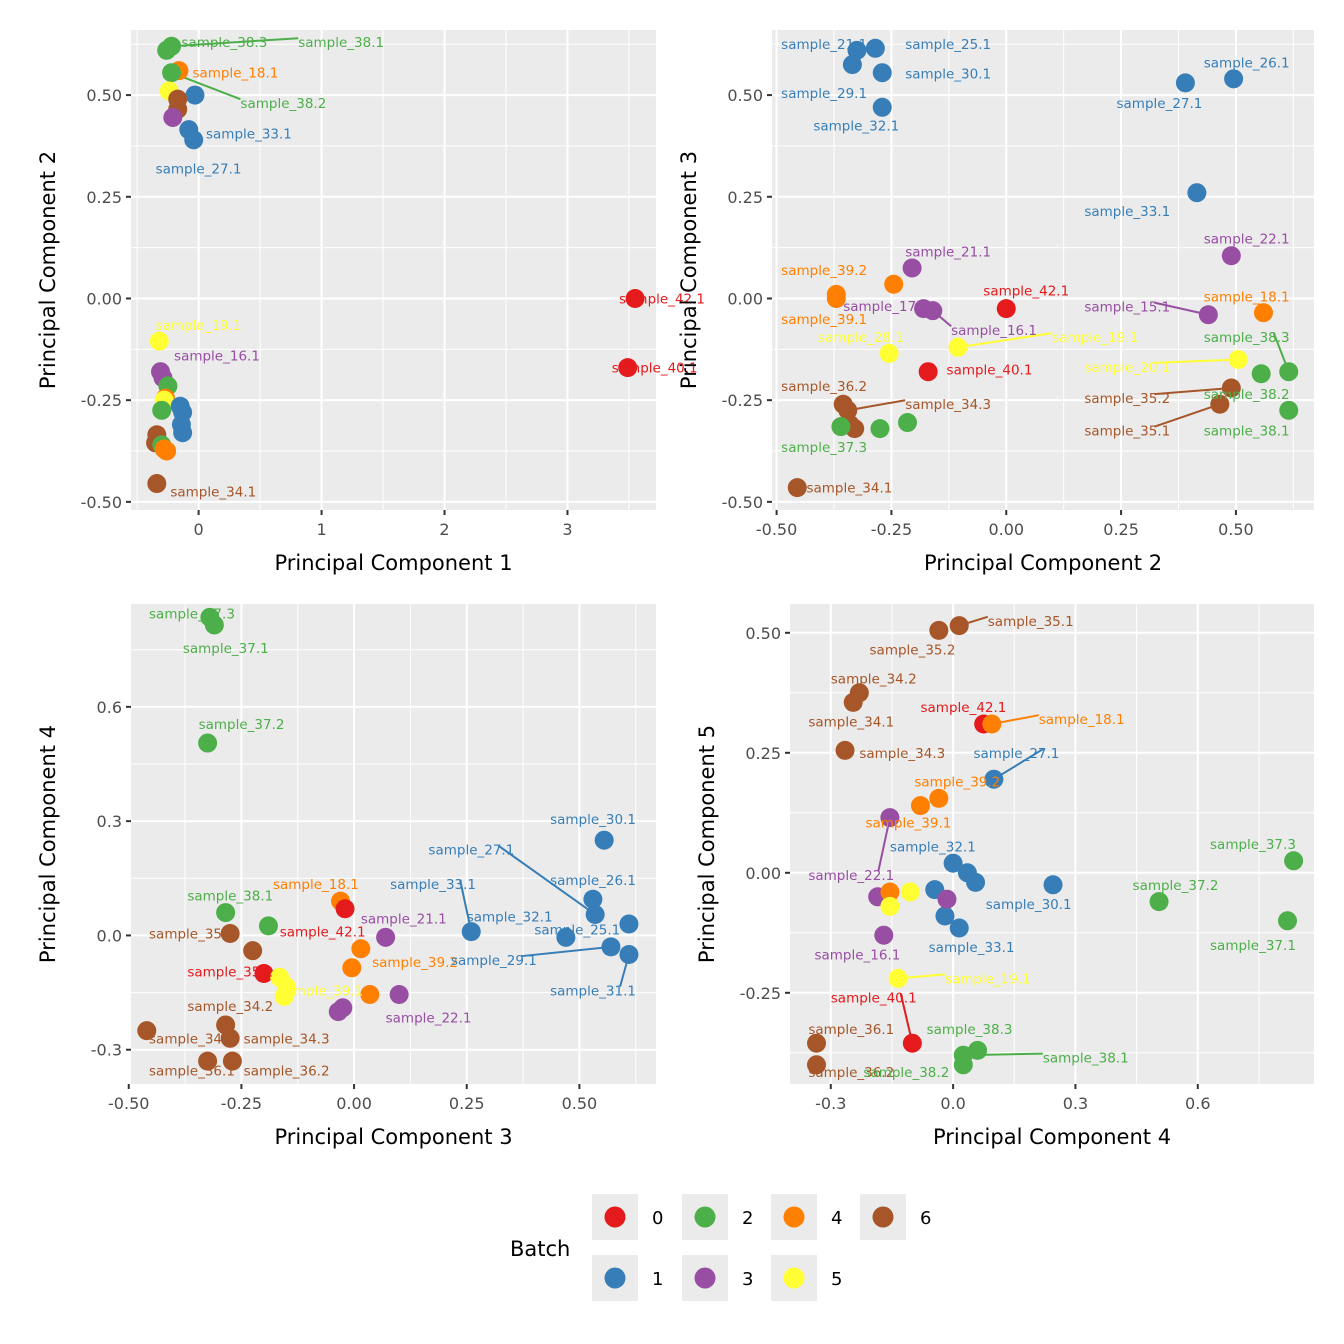 Image resolution: width=1344 pixels, height=1344 pixels. Describe the element at coordinates (1127, 368) in the screenshot. I see `point-label: sample_20.1` at that location.